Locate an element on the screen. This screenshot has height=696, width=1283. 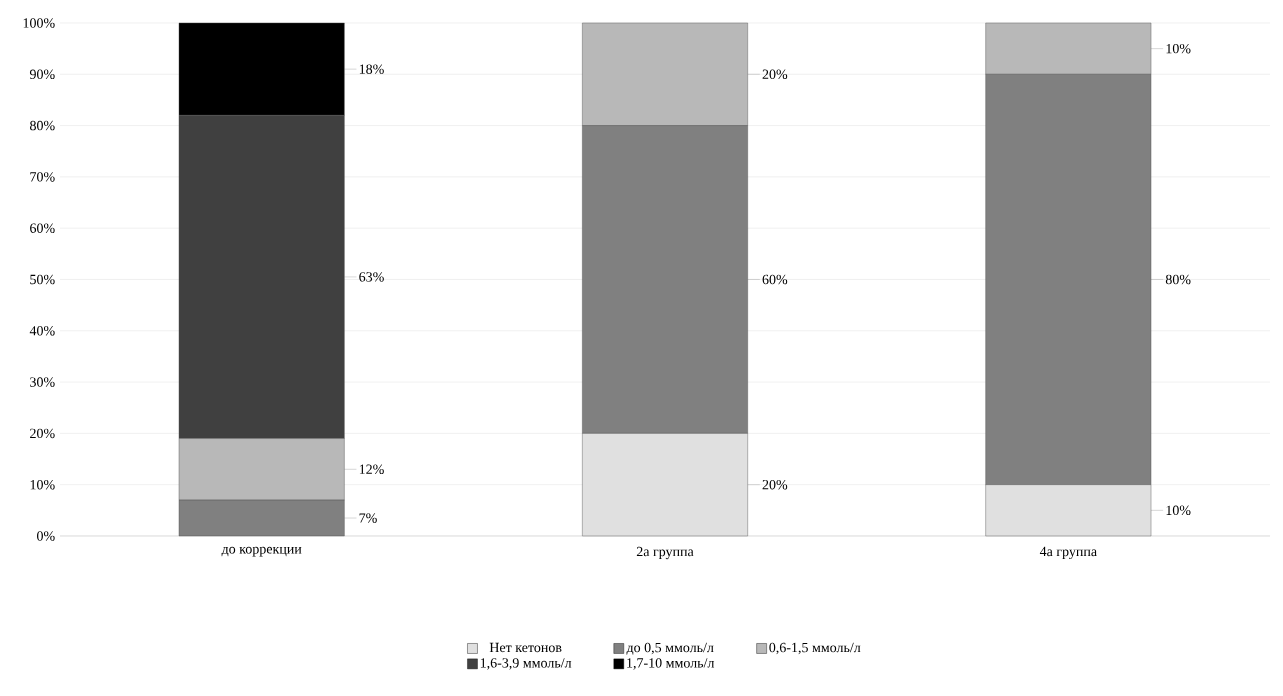
data-label: 18% is located at coordinates (371, 69).